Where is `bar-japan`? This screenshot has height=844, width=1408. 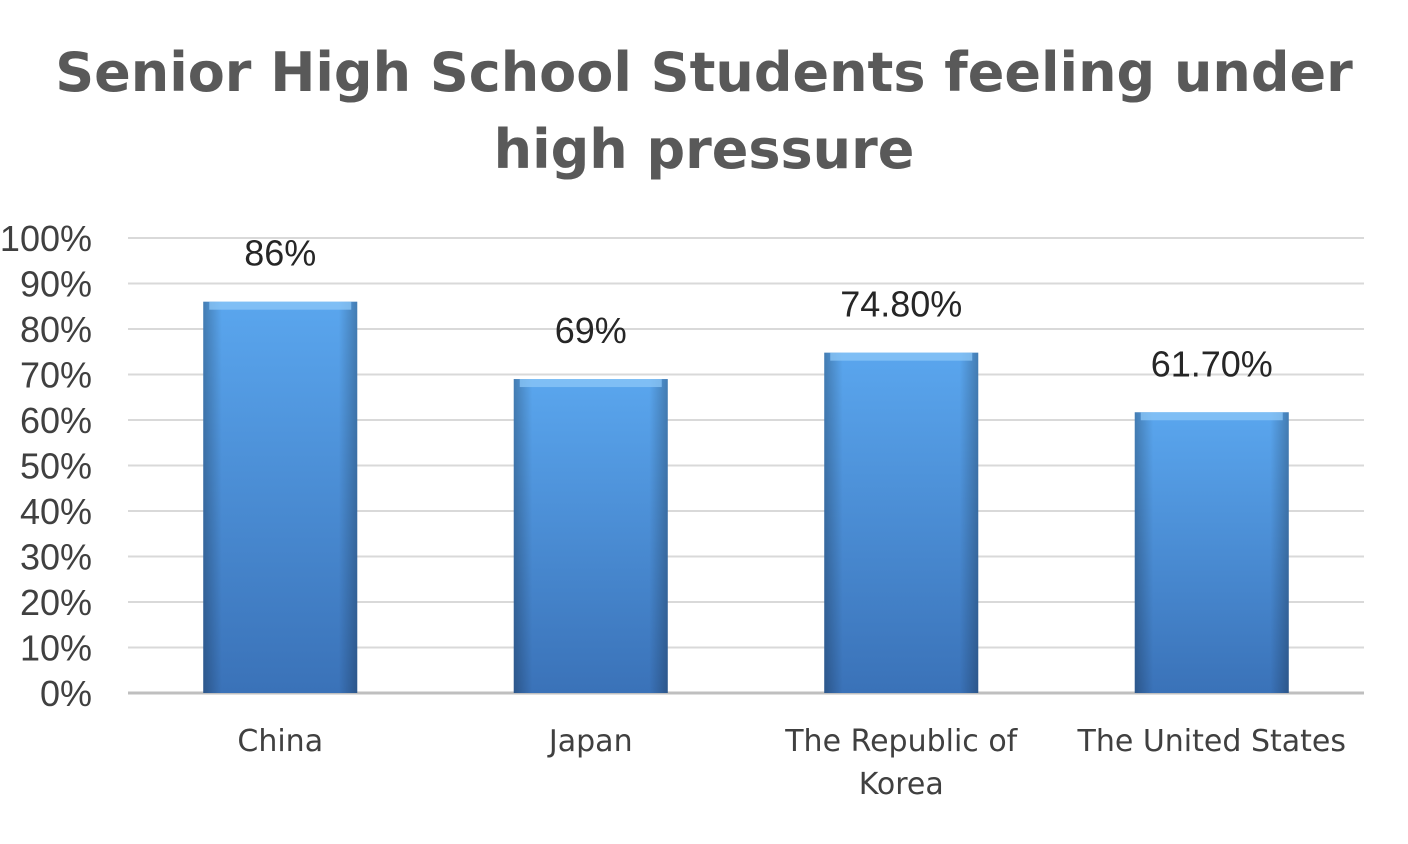 bar-japan is located at coordinates (590, 536).